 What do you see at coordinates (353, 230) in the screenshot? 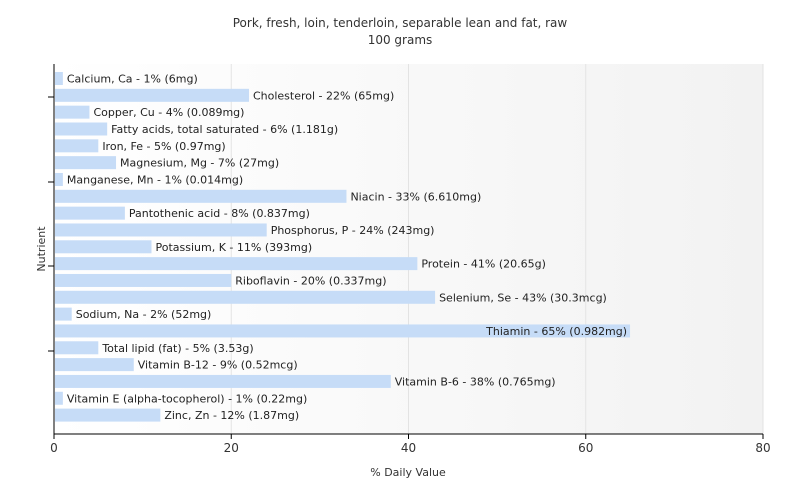
I see `bar-label: Phosphorus, P - 24% (243mg)` at bounding box center [353, 230].